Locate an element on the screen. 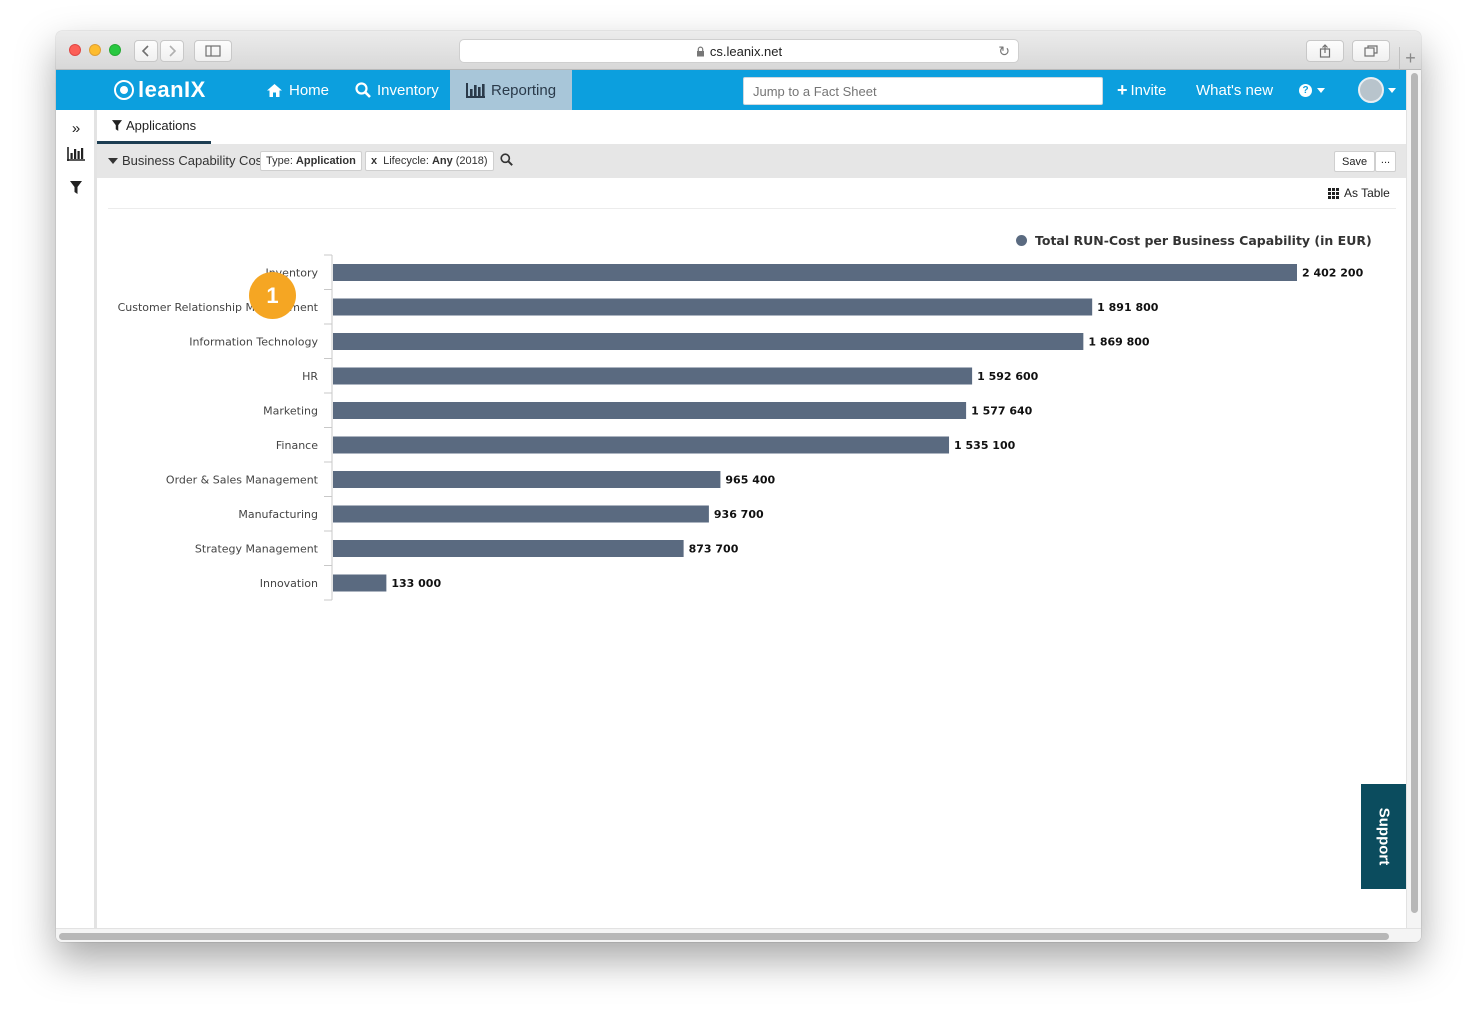 The height and width of the screenshot is (1024, 1477). minimize-window-button is located at coordinates (95, 50).